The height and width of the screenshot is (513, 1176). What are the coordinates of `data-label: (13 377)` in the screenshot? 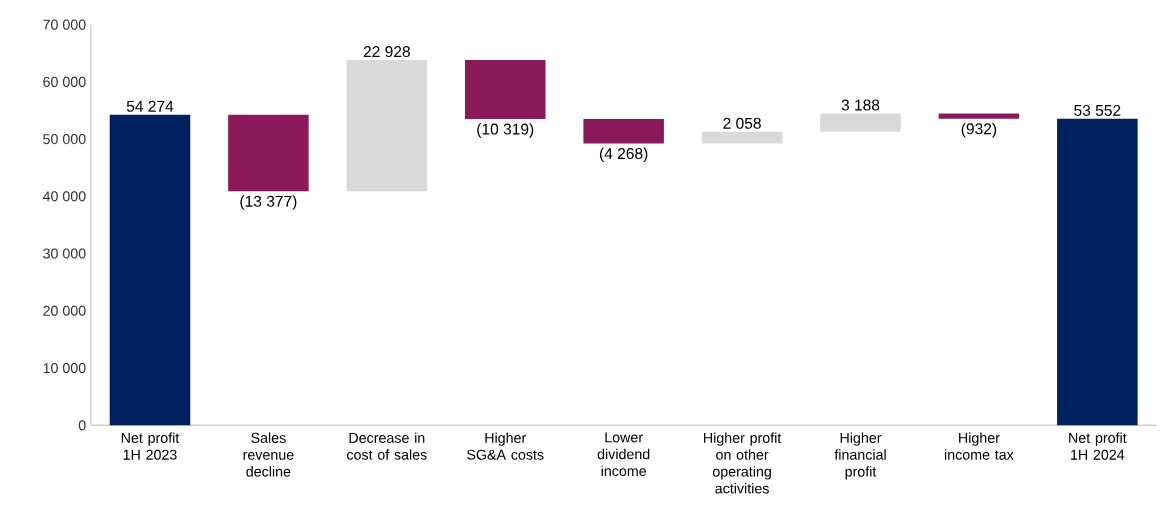 It's located at (268, 202).